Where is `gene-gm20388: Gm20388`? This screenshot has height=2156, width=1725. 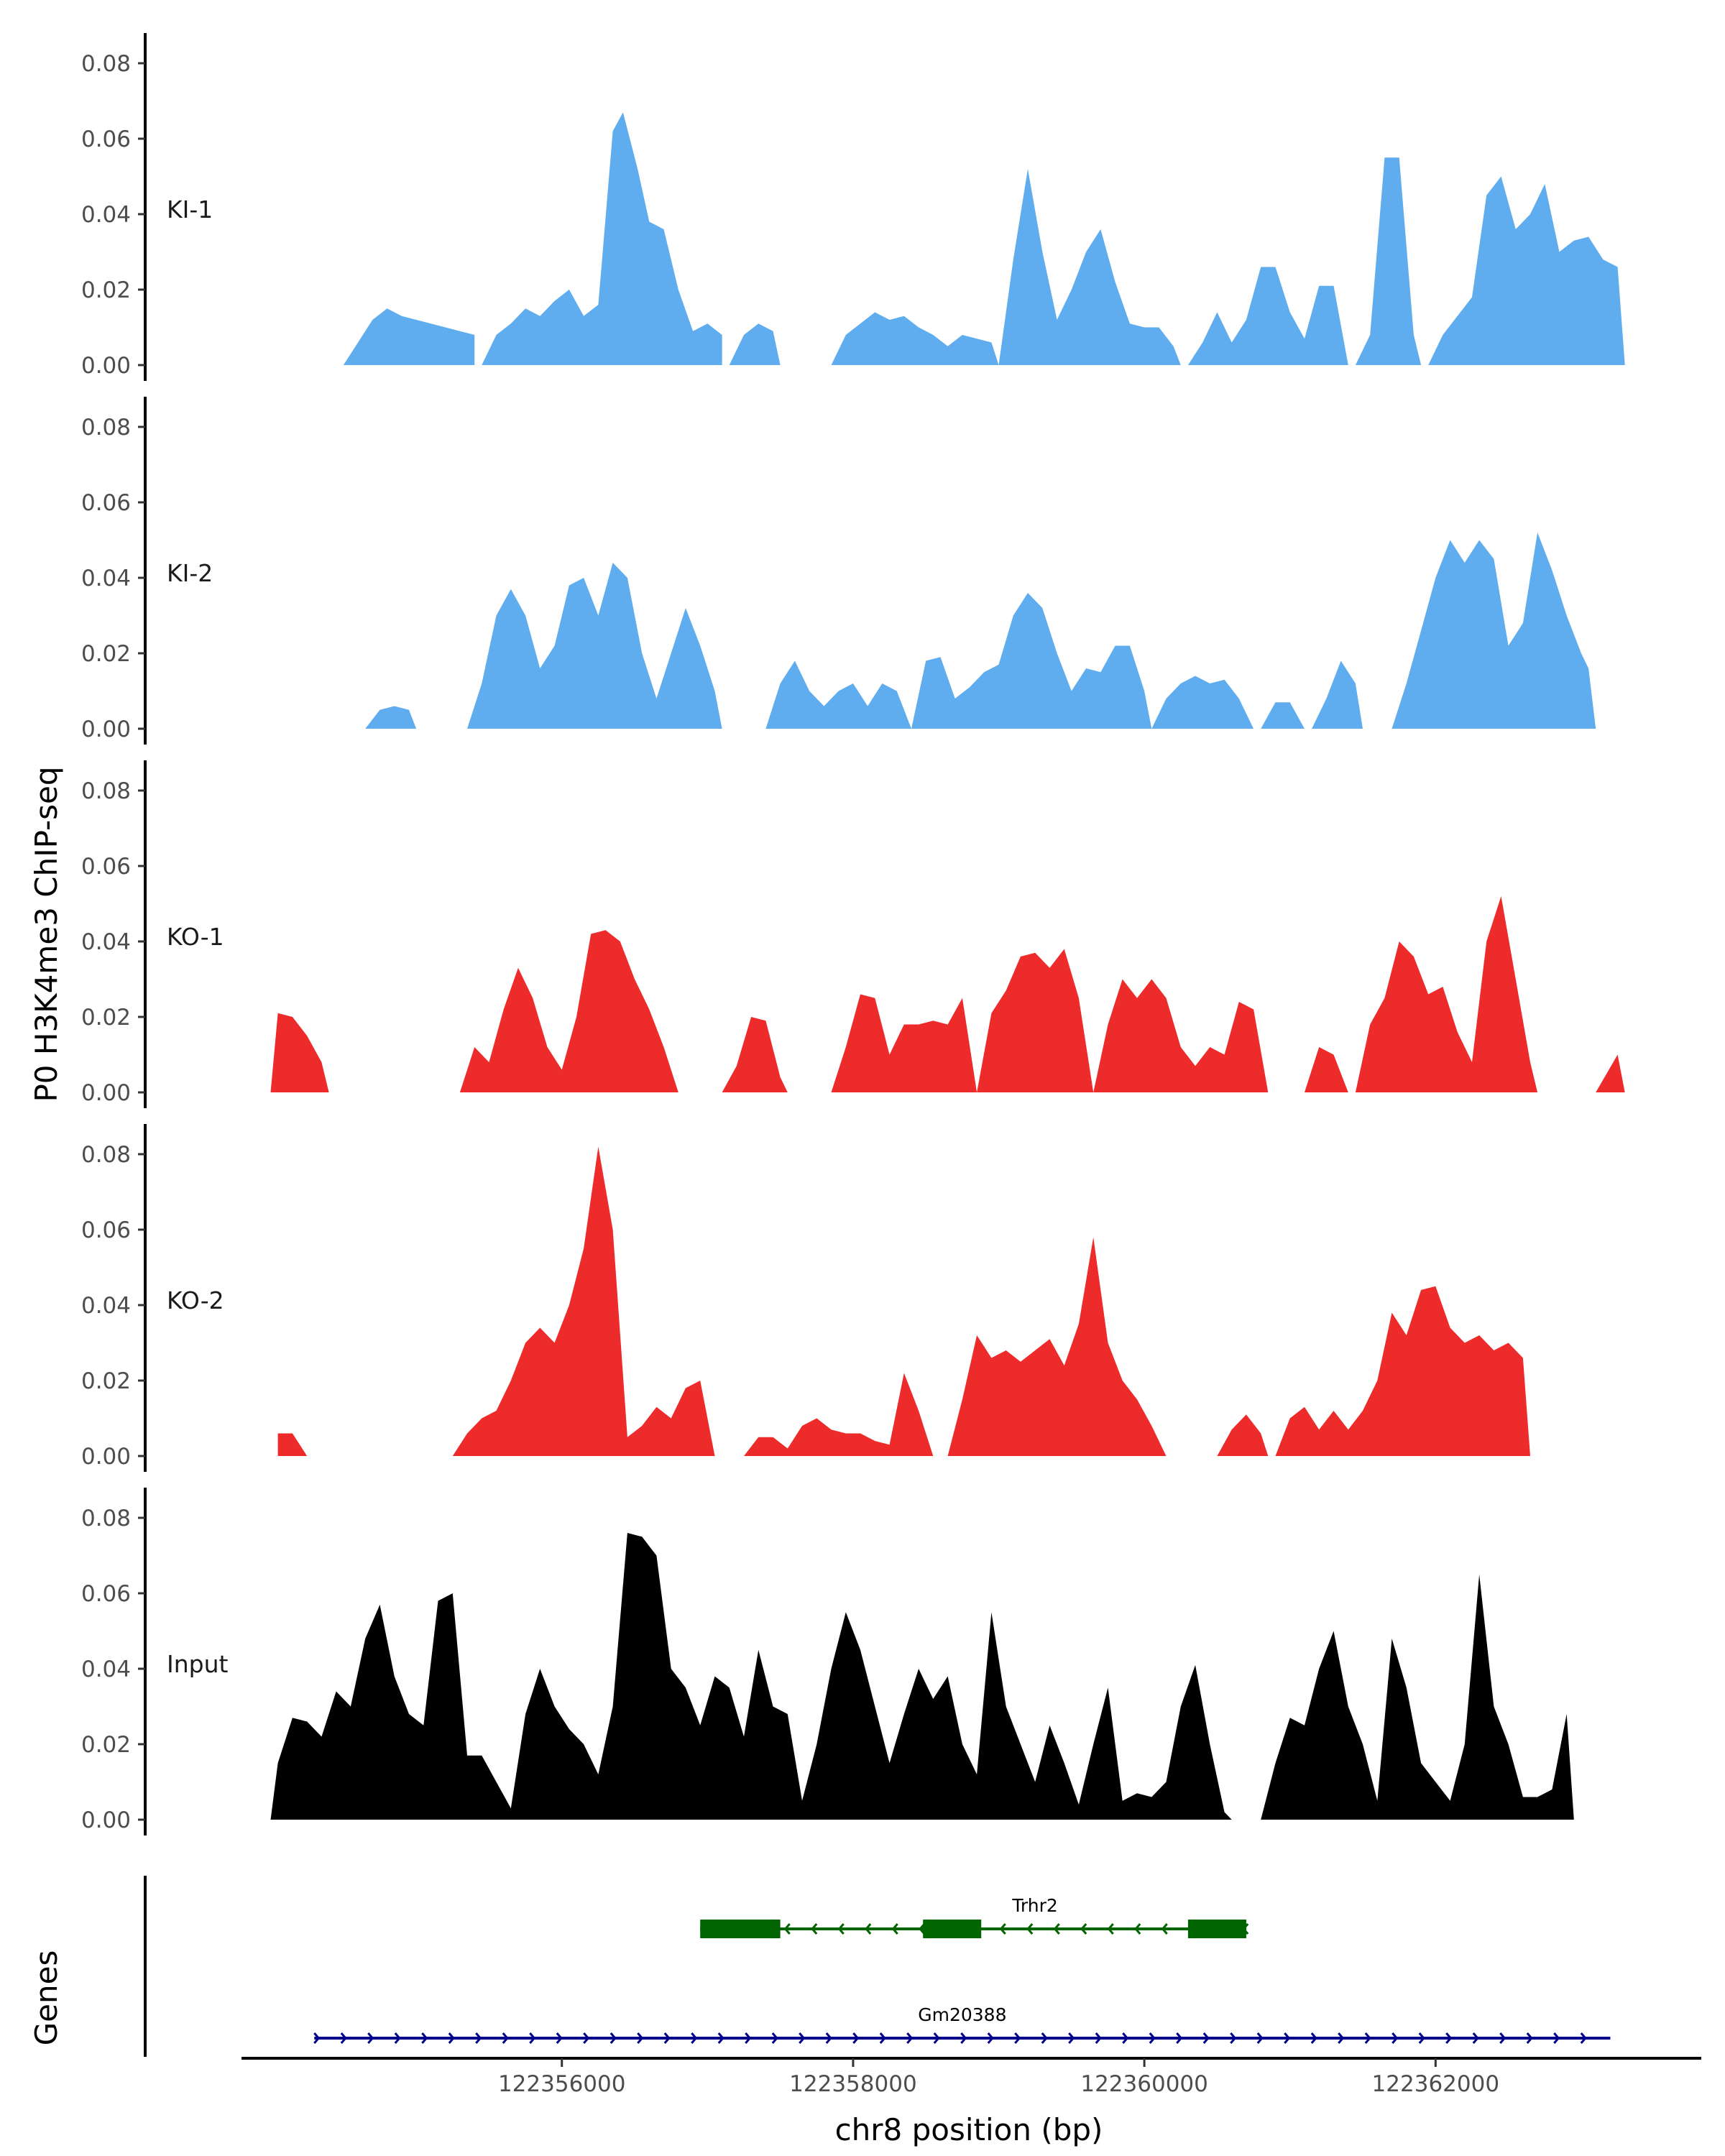
gene-gm20388: Gm20388 is located at coordinates (962, 2024).